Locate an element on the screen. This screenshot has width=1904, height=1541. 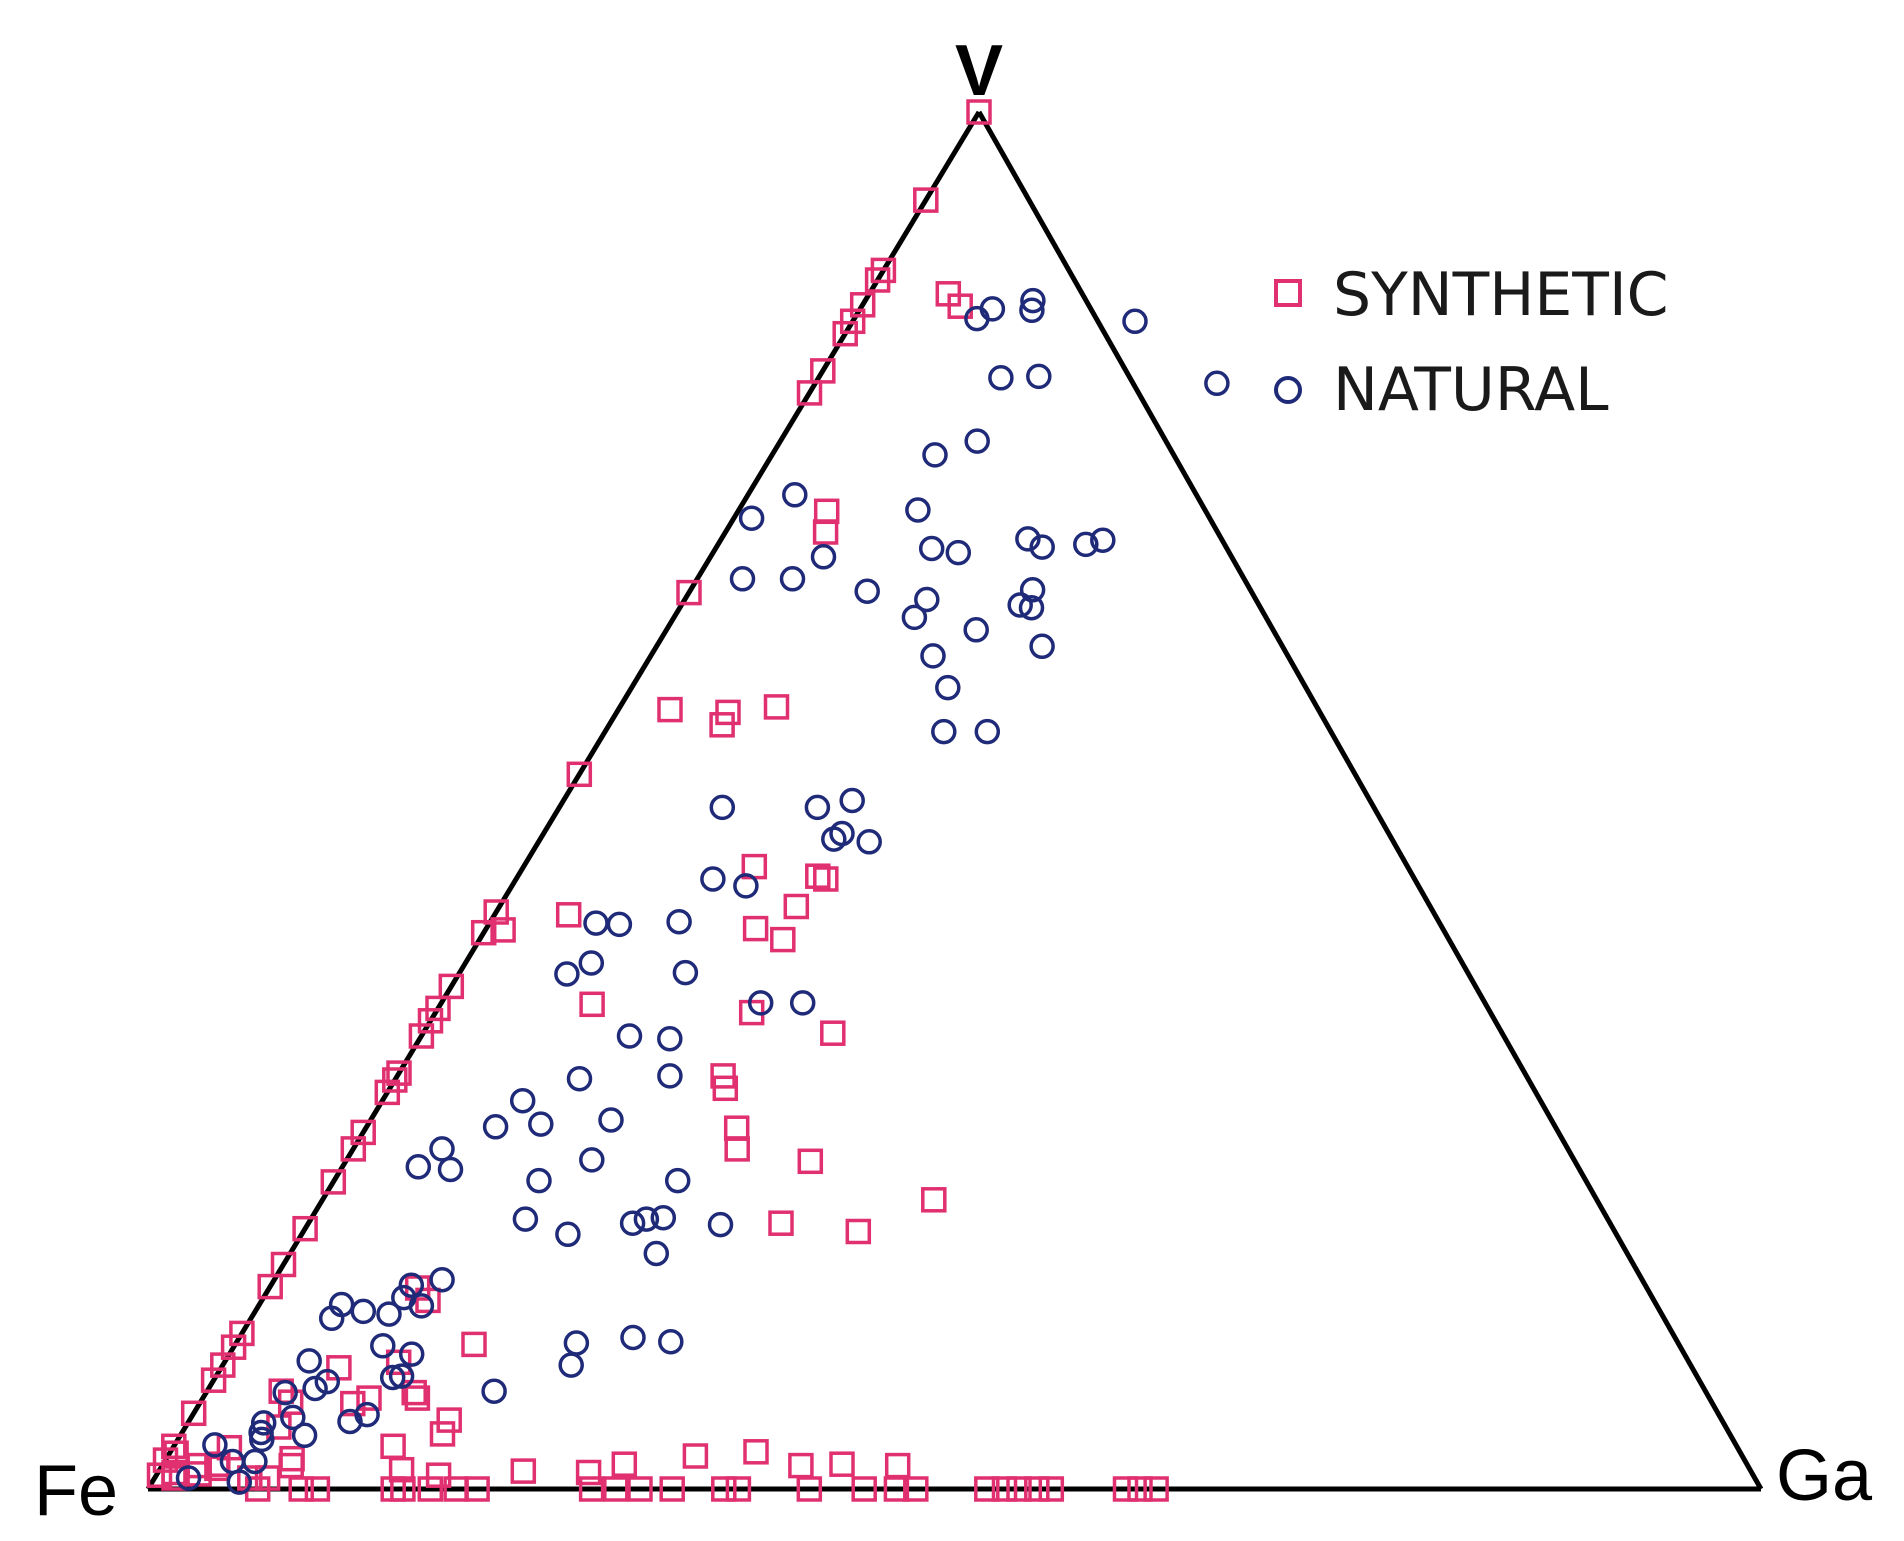
legend-marker-synthetic is located at coordinates (1288, 293).